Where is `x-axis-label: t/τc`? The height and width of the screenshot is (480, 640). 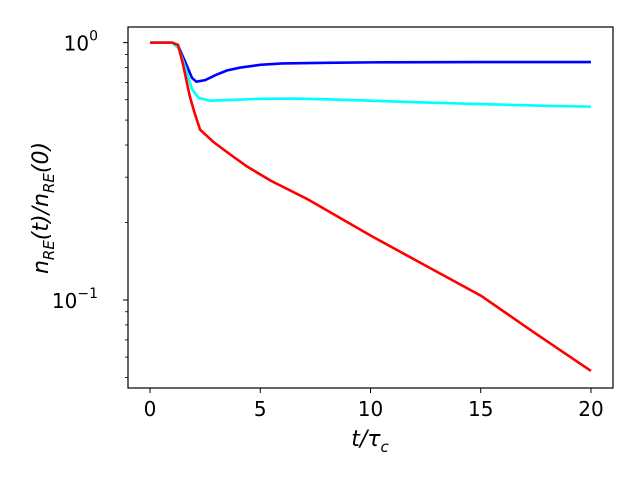
x-axis-label: t/τc is located at coordinates (370, 441).